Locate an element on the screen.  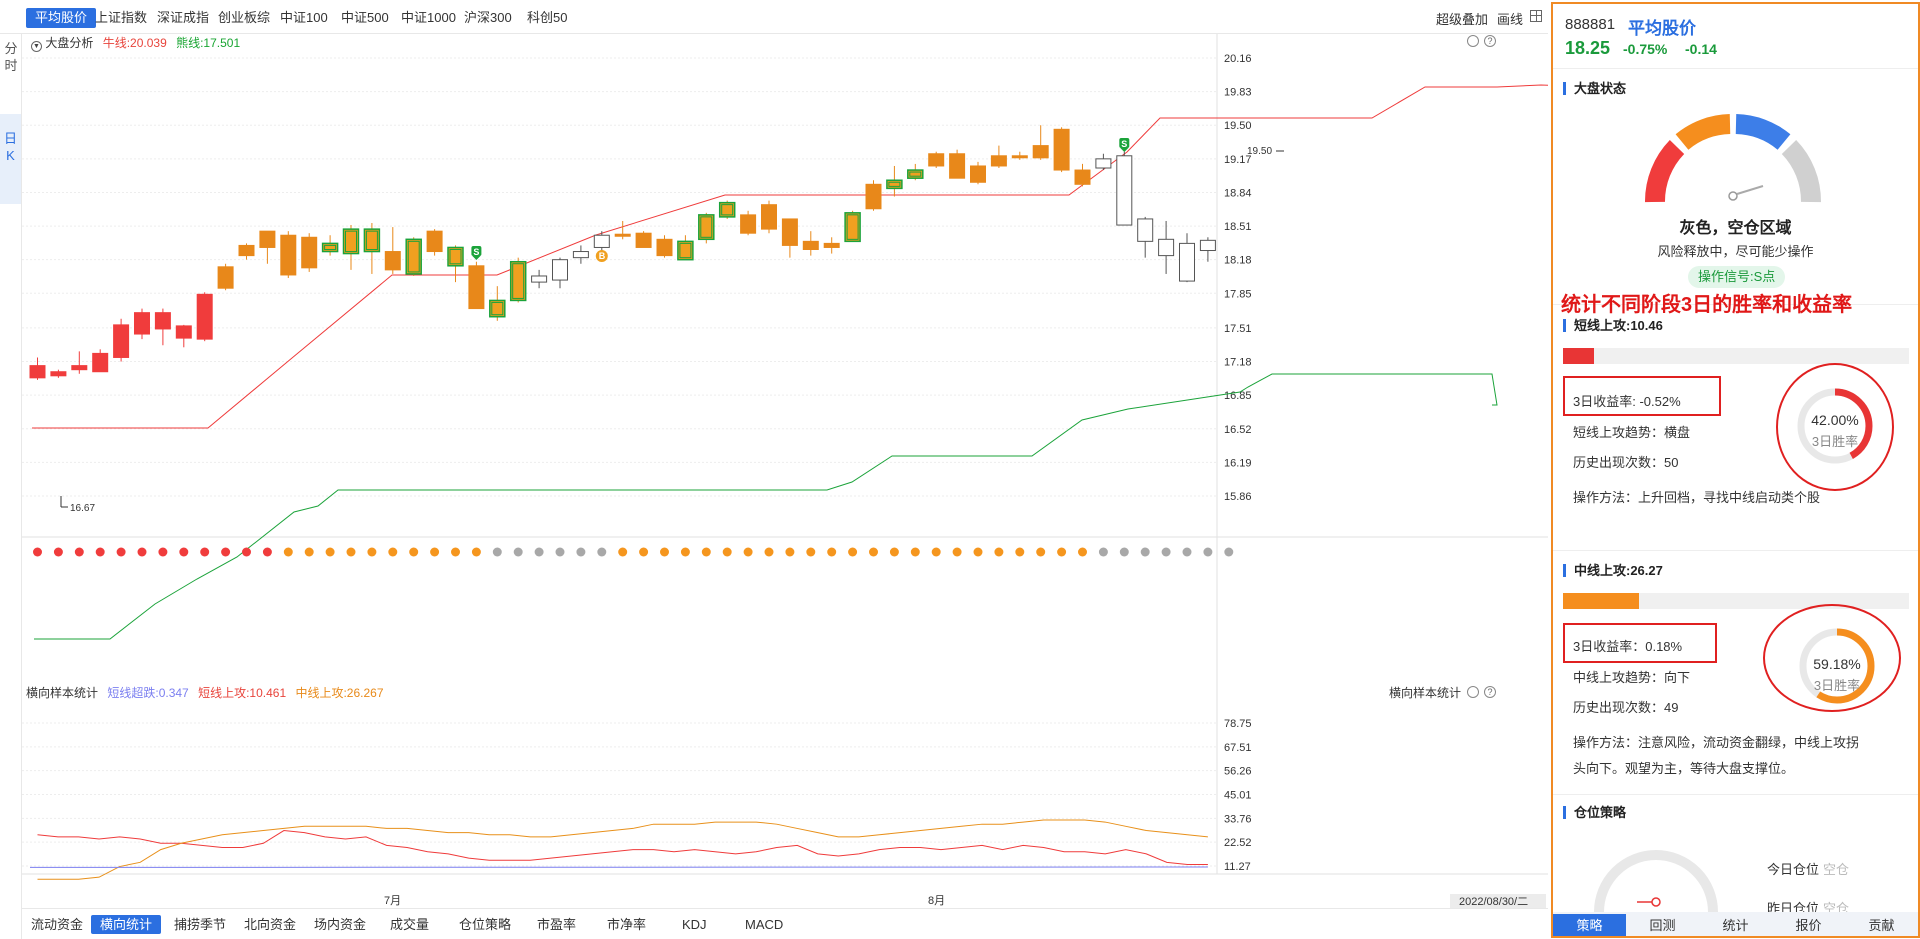
tab-daily-k: 日 K is located at coordinates (10, 159).